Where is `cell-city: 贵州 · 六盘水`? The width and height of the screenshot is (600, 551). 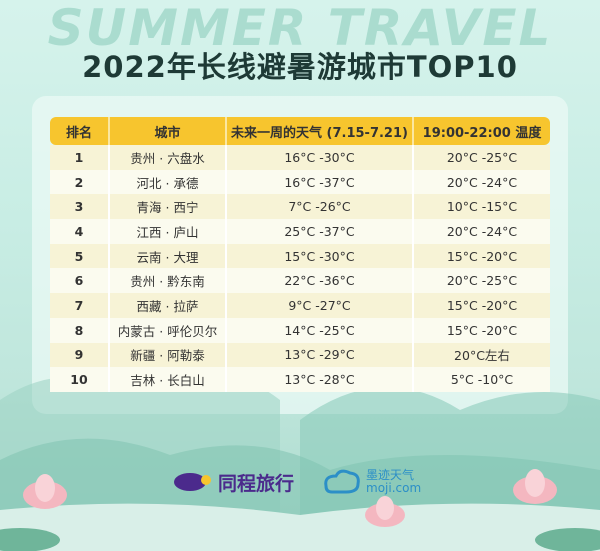
cell-city: 贵州 · 六盘水 is located at coordinates (166, 157).